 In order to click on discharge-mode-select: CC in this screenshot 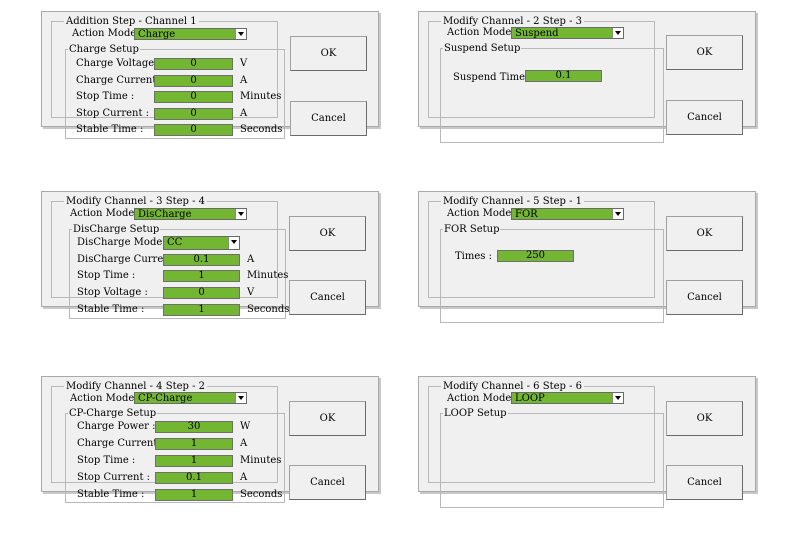, I will do `click(201, 243)`.